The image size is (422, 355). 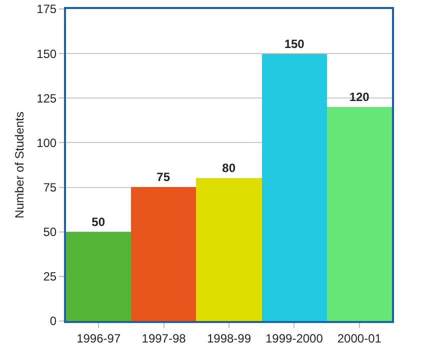 I want to click on y-tick-label: 100, so click(x=46, y=143).